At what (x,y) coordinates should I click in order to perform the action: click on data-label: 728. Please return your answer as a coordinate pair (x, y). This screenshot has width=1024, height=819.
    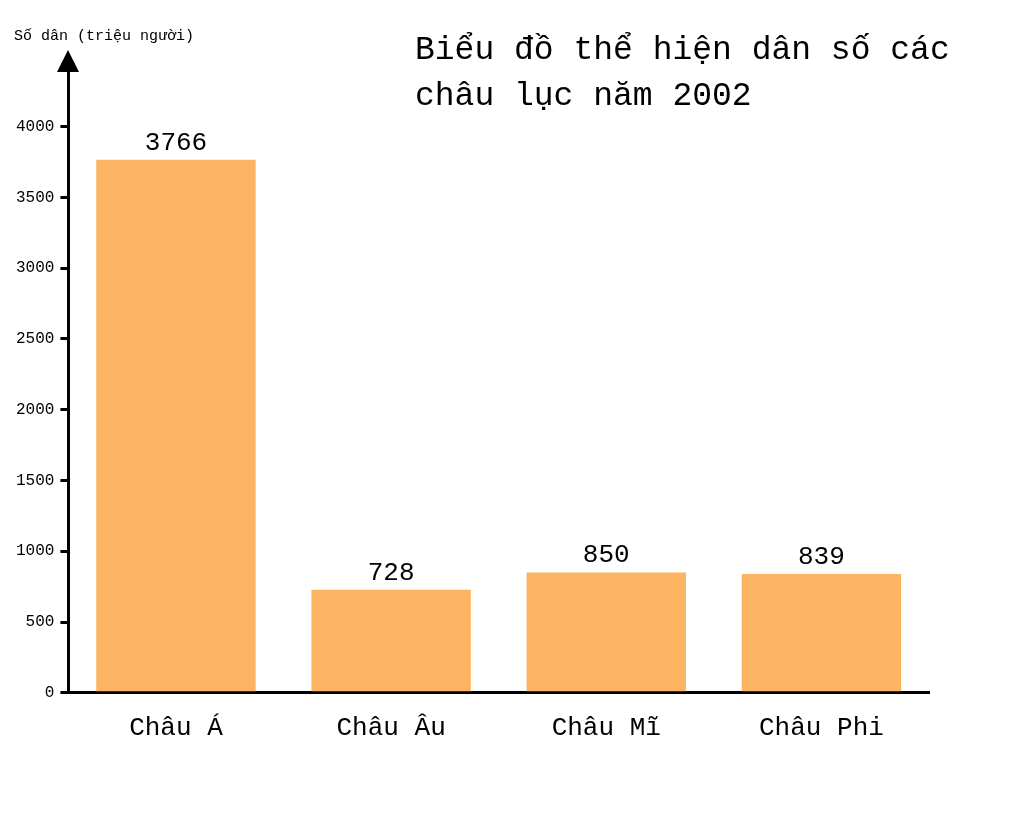
    Looking at the image, I should click on (391, 572).